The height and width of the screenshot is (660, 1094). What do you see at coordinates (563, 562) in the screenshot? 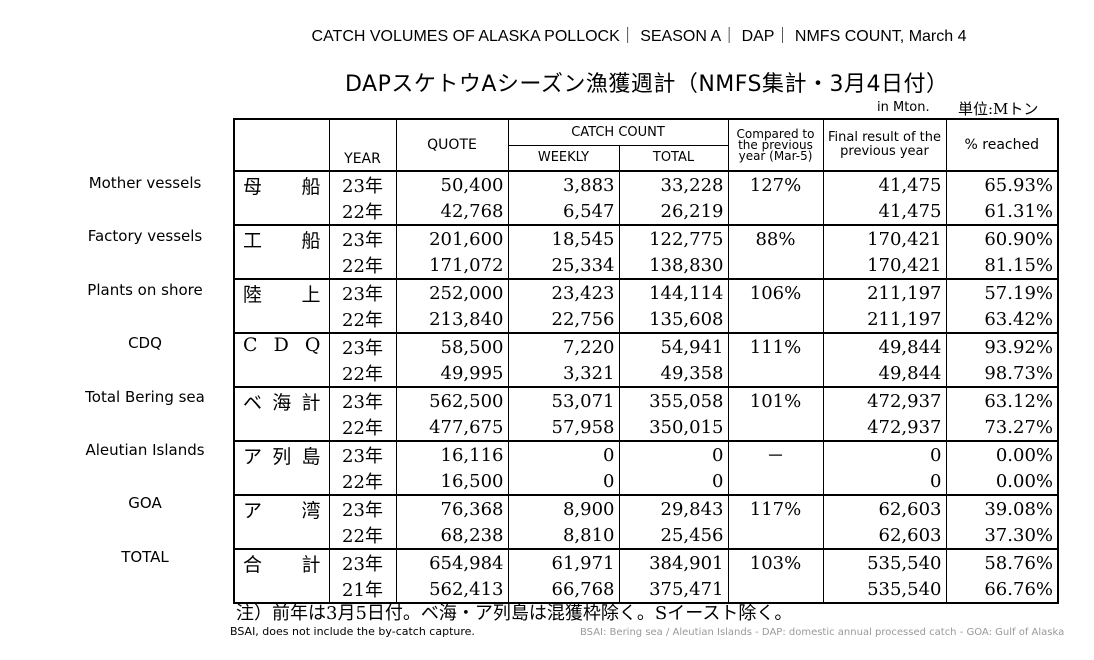
I see `weekly-cell: 61,971` at bounding box center [563, 562].